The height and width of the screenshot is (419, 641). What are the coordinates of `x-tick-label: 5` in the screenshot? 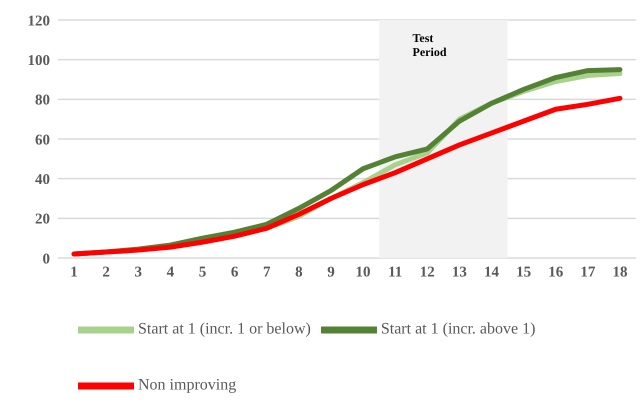 It's located at (202, 272).